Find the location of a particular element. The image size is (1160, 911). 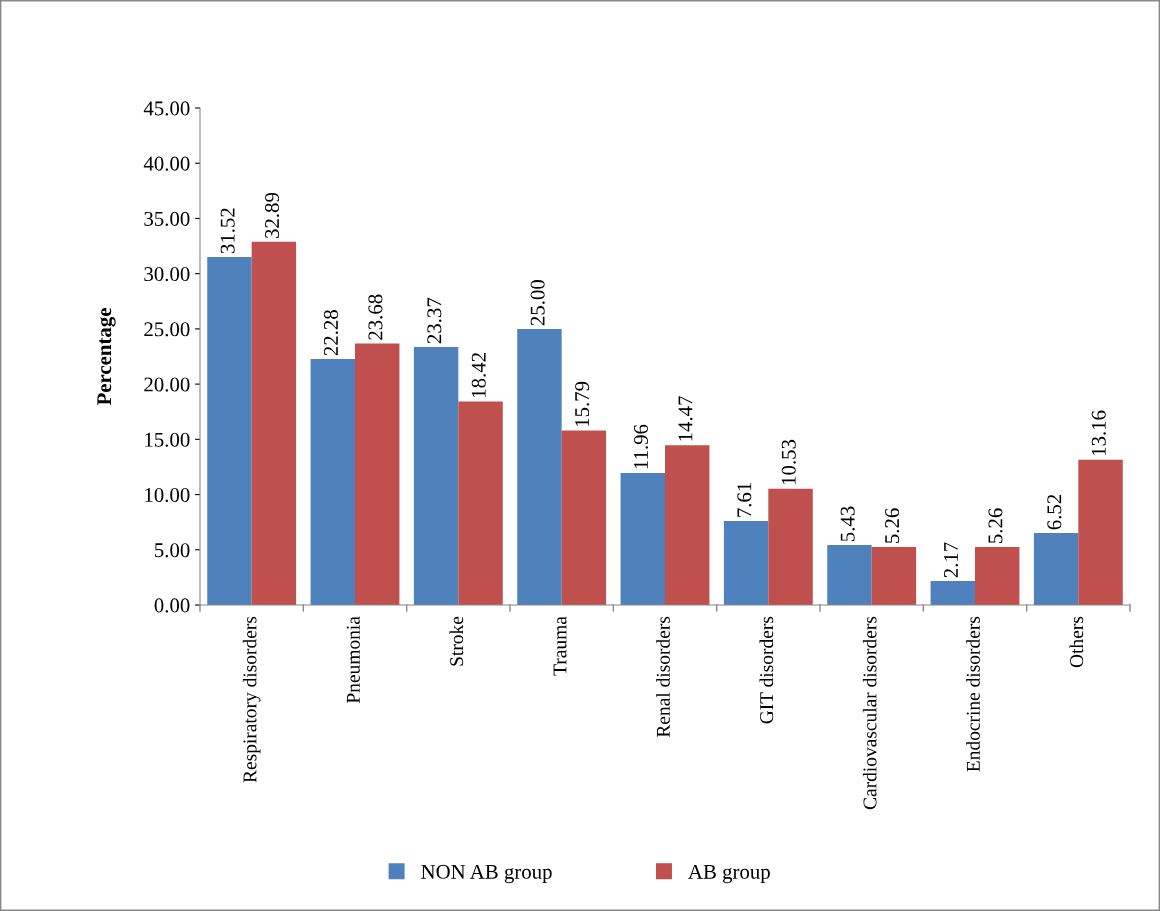

y-tick-label: 15.00 is located at coordinates (167, 439).